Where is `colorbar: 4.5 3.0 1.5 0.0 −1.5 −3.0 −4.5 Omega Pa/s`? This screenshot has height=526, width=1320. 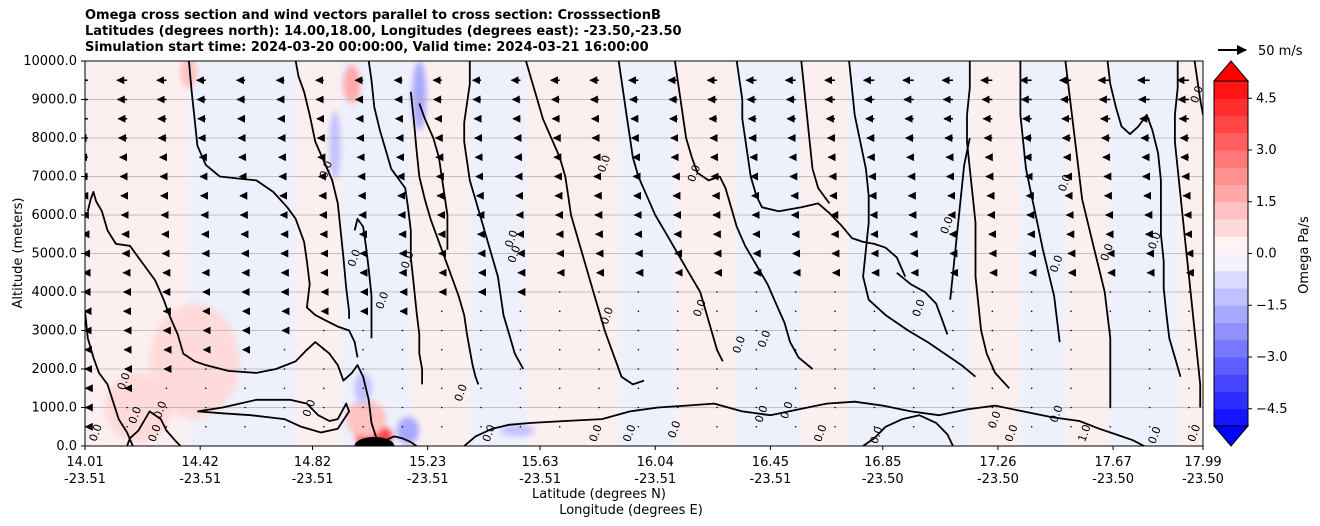 colorbar: 4.5 3.0 1.5 0.0 −1.5 −3.0 −4.5 Omega Pa/s is located at coordinates (1262, 253).